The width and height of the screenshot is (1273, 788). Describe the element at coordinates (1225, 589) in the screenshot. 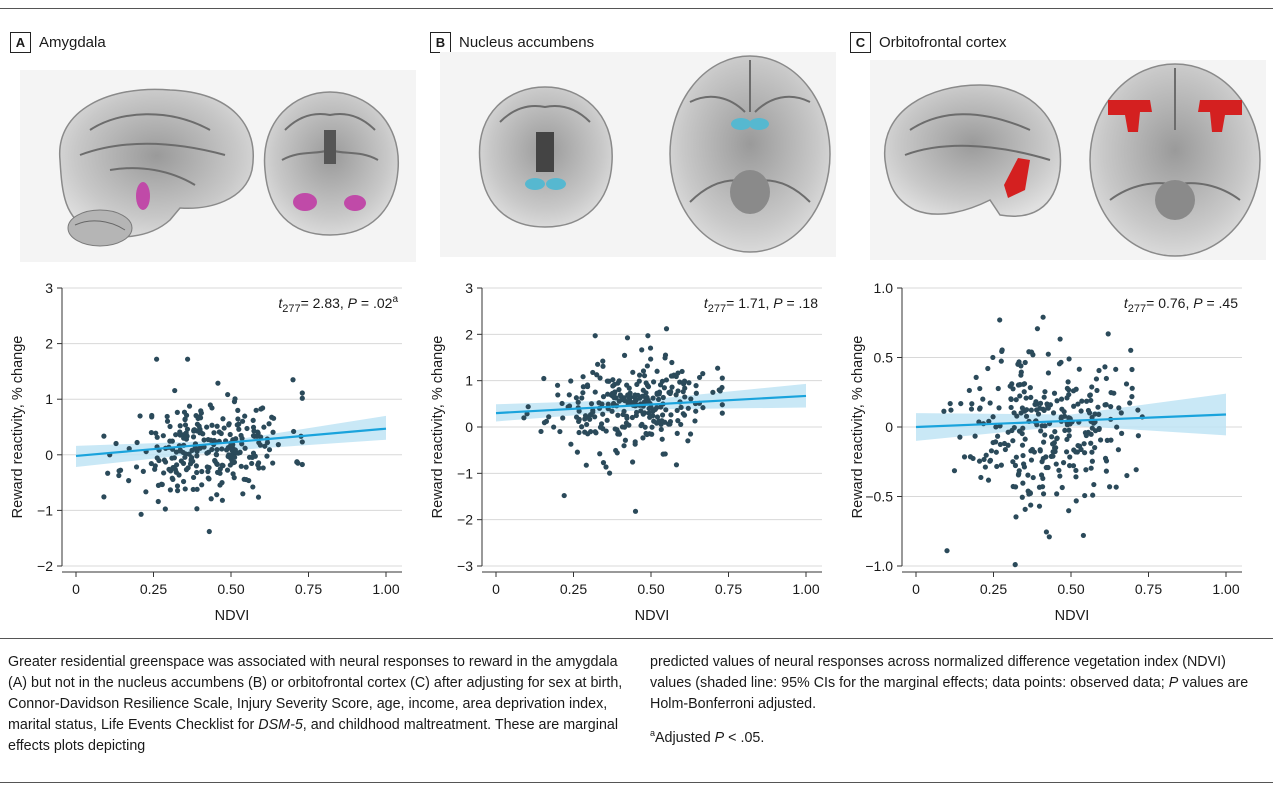

I see `x-tick-label: 1.00` at that location.